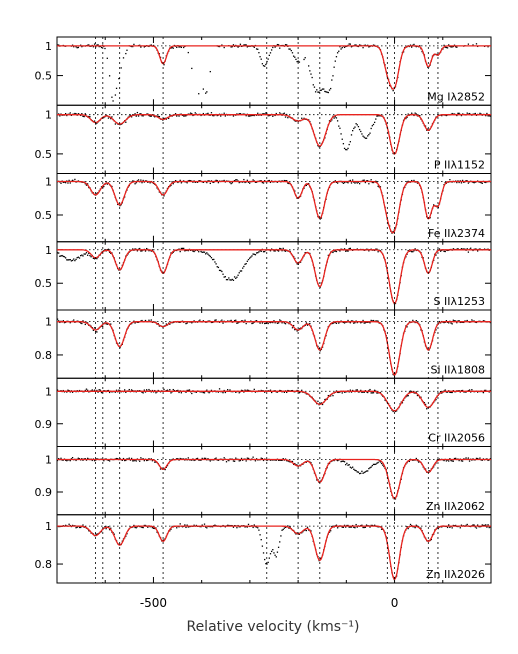 The height and width of the screenshot is (654, 518). Describe the element at coordinates (44, 564) in the screenshot. I see `y-tick-label: 0.8` at that location.